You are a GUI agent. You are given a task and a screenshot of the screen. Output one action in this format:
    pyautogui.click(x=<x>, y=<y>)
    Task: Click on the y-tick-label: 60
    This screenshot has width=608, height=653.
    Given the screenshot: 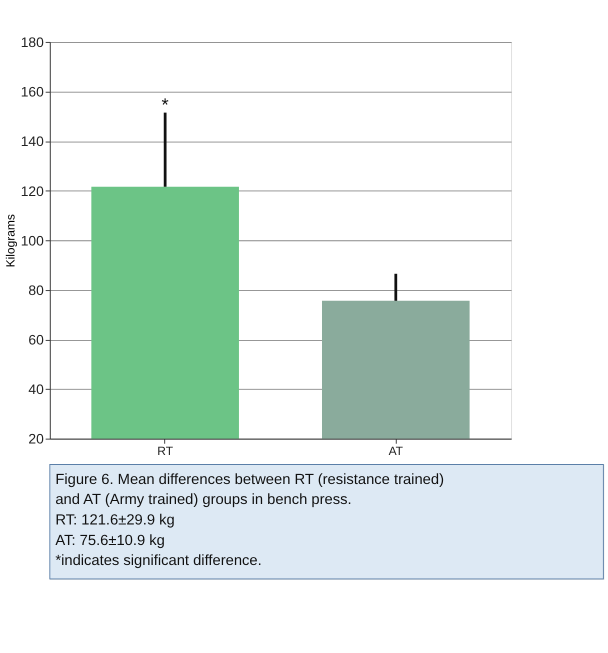 What is the action you would take?
    pyautogui.click(x=36, y=340)
    